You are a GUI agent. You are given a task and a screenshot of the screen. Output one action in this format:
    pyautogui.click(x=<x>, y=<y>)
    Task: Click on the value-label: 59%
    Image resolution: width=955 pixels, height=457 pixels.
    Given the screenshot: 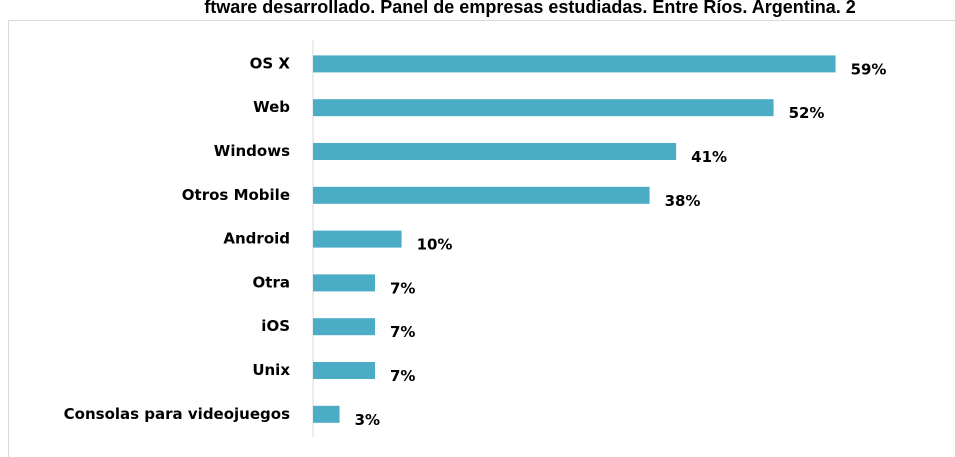 What is the action you would take?
    pyautogui.click(x=869, y=69)
    